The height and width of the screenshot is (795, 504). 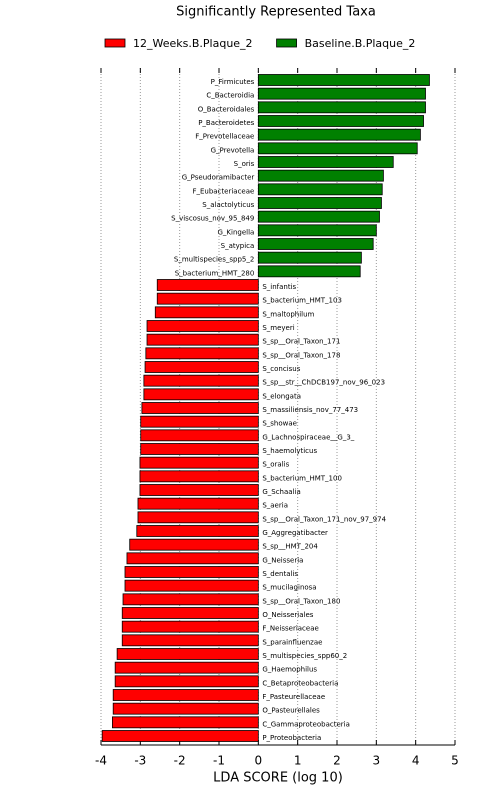 I want to click on x-tick-label: -4, so click(x=101, y=761).